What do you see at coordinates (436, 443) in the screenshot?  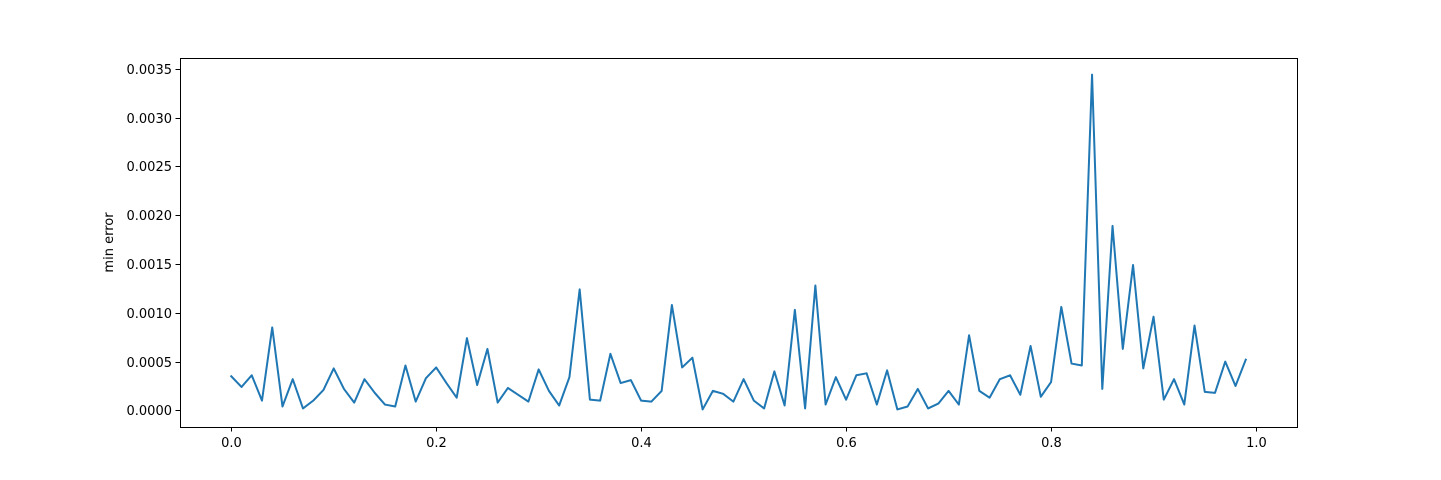 I see `x-tick-label: 0.2` at bounding box center [436, 443].